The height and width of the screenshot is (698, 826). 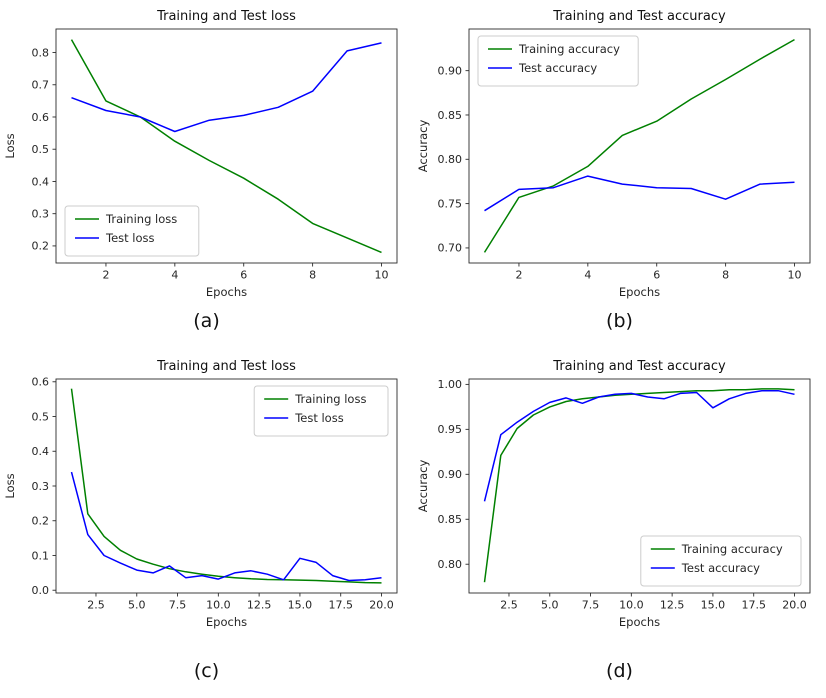 What do you see at coordinates (619, 321) in the screenshot?
I see `subplot-caption-b: (b)` at bounding box center [619, 321].